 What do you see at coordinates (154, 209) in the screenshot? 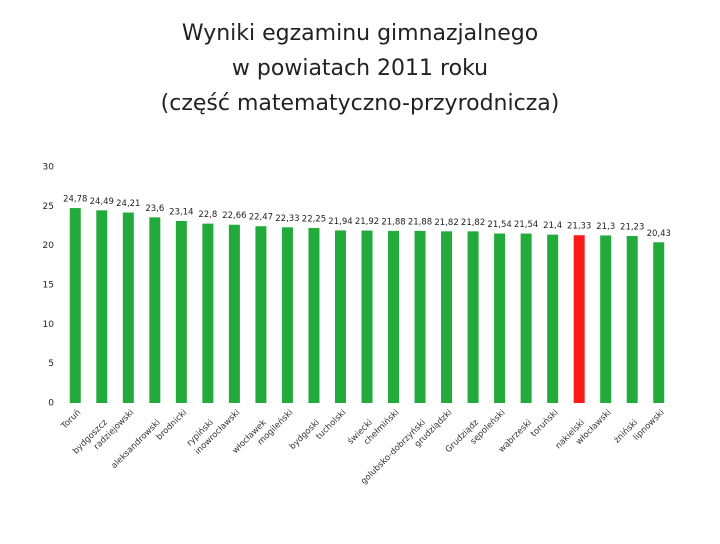
I see `value-label: 23,6` at bounding box center [154, 209].